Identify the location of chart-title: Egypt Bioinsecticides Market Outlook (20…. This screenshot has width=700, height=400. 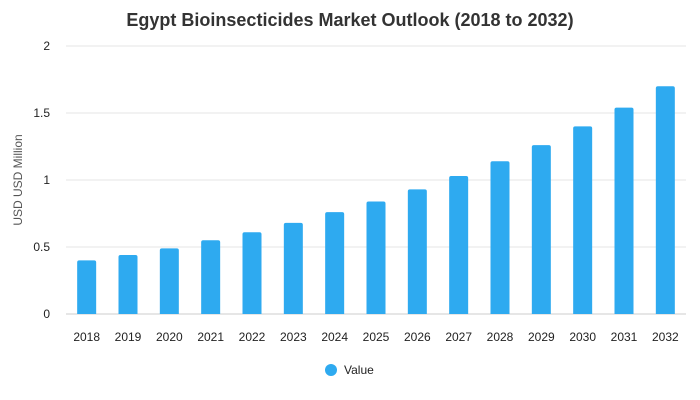
(349, 20).